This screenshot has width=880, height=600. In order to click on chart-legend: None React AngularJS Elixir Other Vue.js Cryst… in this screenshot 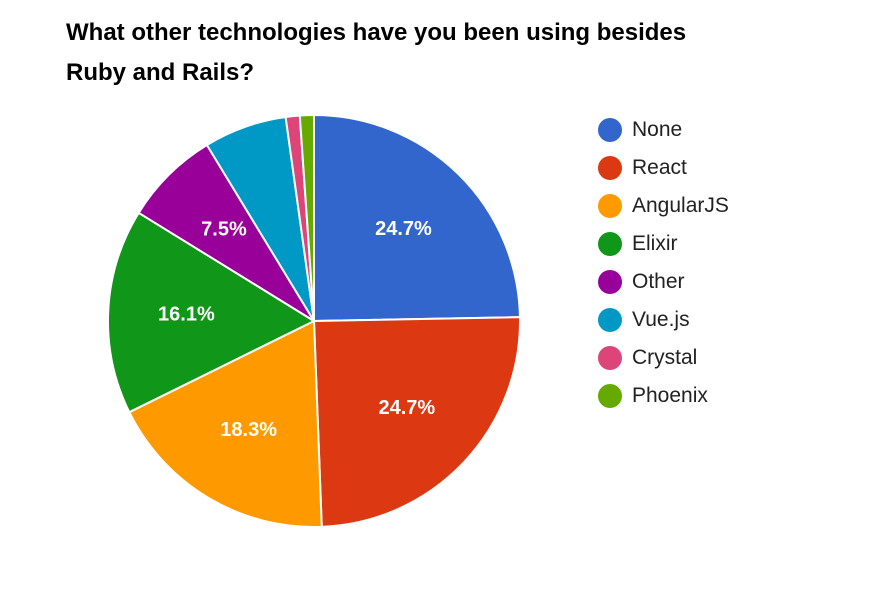, I will do `click(663, 263)`.